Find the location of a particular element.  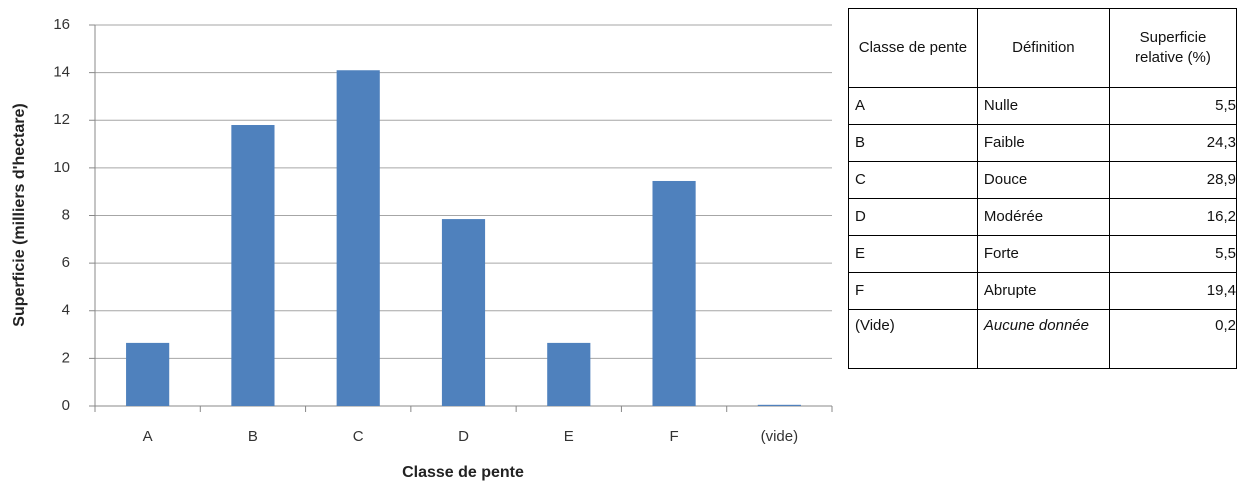

header-cell: Superficie relative (%) is located at coordinates (1172, 48).